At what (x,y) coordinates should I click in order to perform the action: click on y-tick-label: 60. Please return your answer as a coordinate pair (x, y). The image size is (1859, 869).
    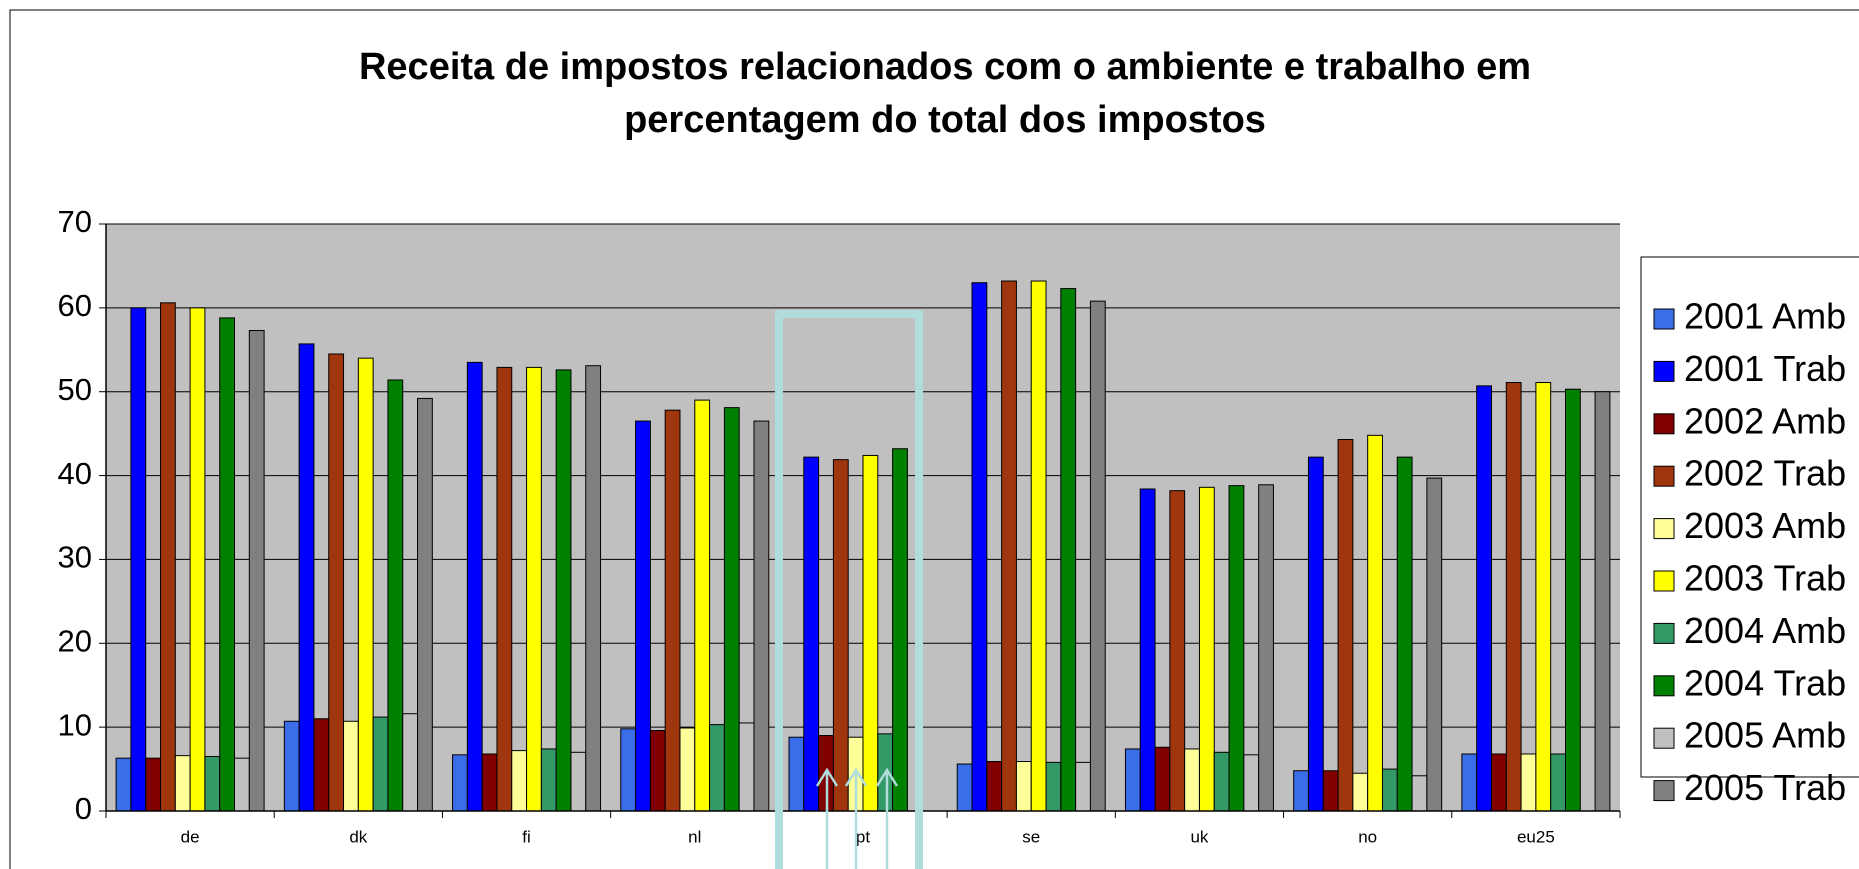
    Looking at the image, I should click on (75, 305).